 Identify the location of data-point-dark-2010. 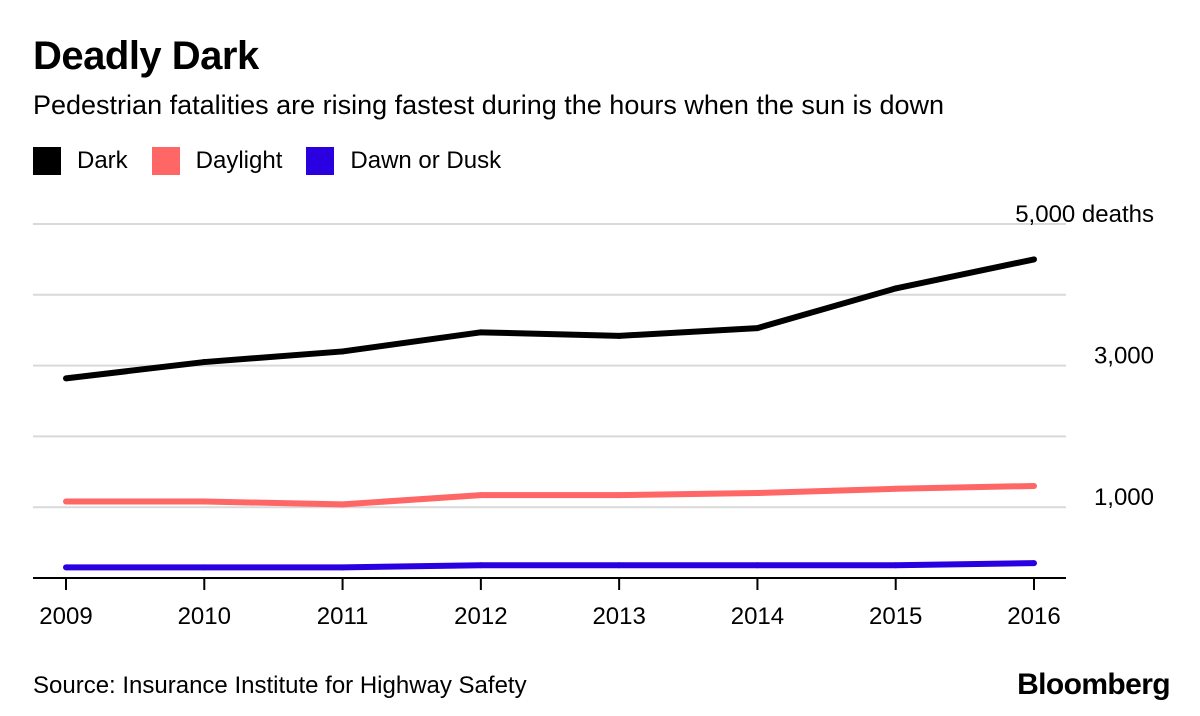
(204, 362).